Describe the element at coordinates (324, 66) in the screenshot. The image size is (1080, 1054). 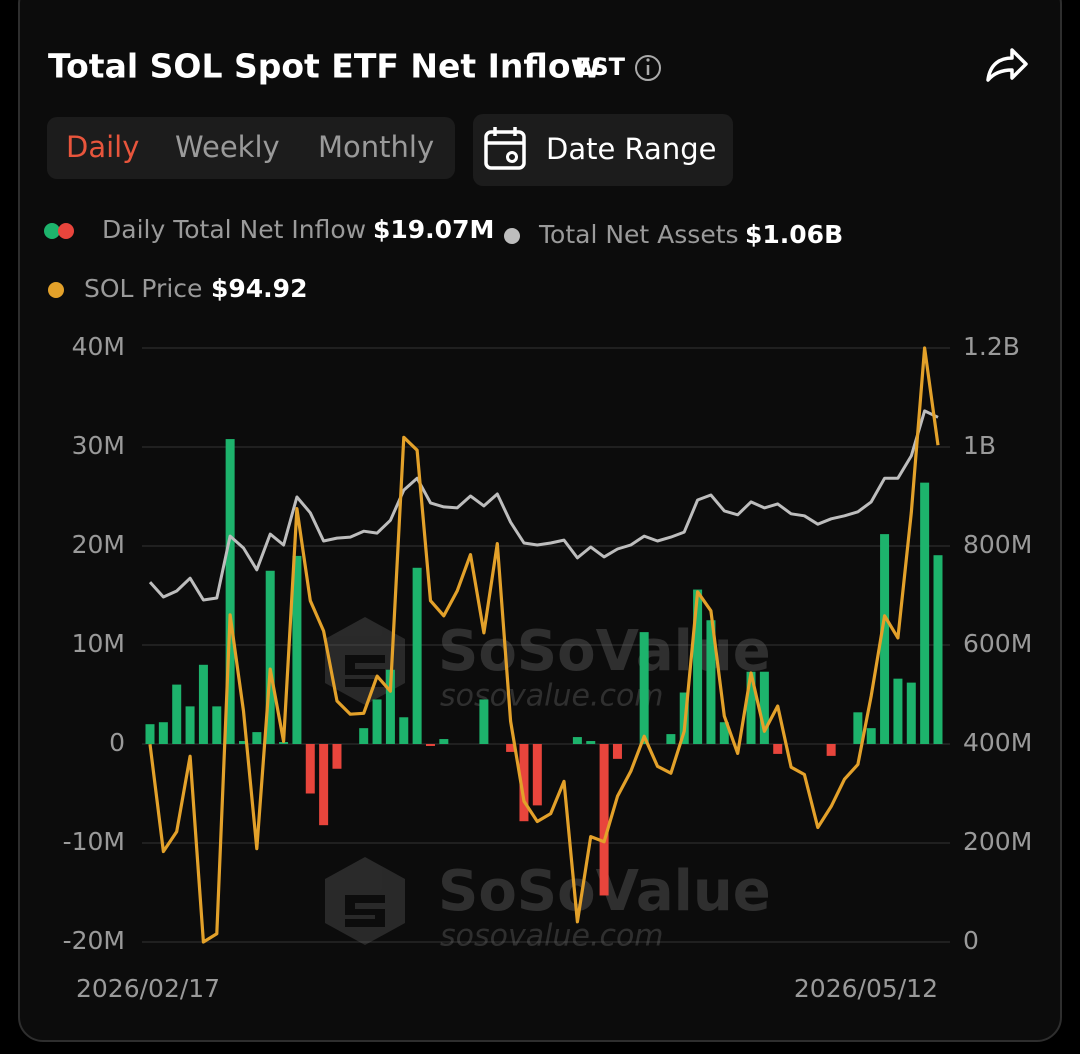
I see `chart-title: Total SOL Spot ETF Net Inflow` at that location.